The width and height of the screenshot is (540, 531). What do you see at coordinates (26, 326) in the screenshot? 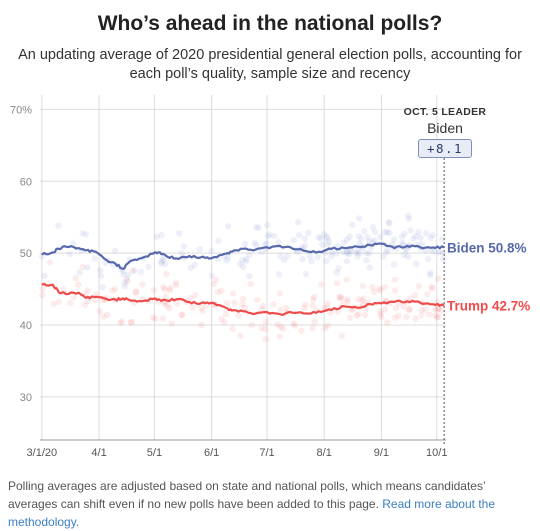
I see `y-tick-label: 40` at bounding box center [26, 326].